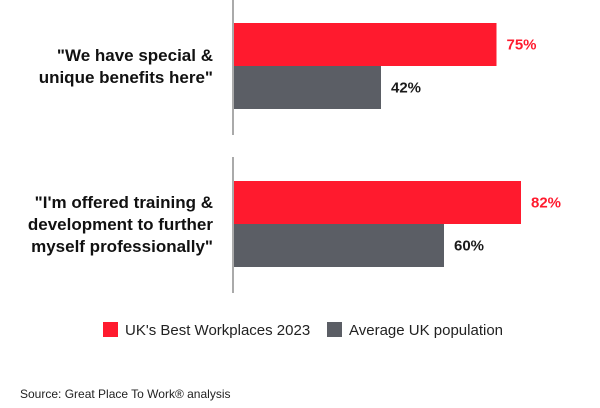 The image size is (600, 408). What do you see at coordinates (124, 202) in the screenshot?
I see `category-label: "I'm offered training &` at bounding box center [124, 202].